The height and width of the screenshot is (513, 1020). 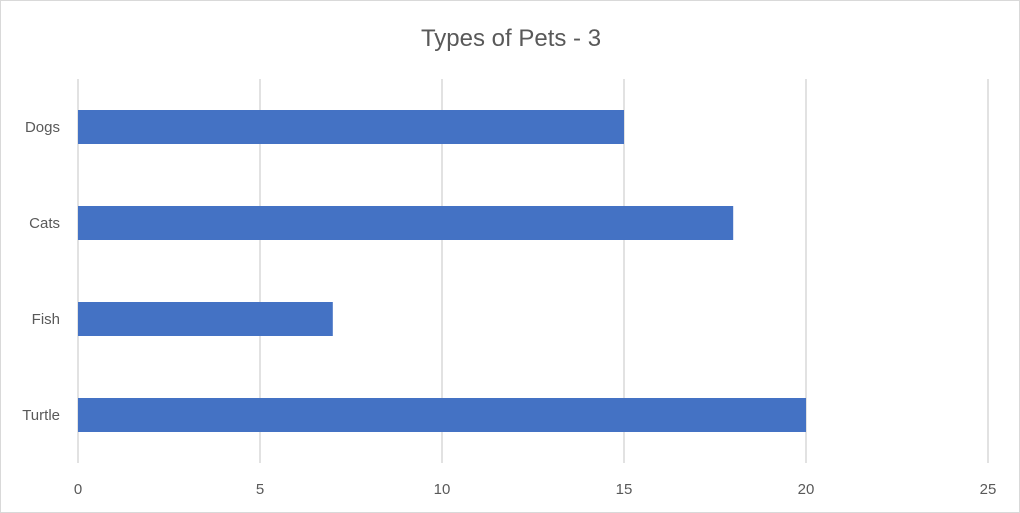 I want to click on x-tick-label: 5, so click(x=260, y=489).